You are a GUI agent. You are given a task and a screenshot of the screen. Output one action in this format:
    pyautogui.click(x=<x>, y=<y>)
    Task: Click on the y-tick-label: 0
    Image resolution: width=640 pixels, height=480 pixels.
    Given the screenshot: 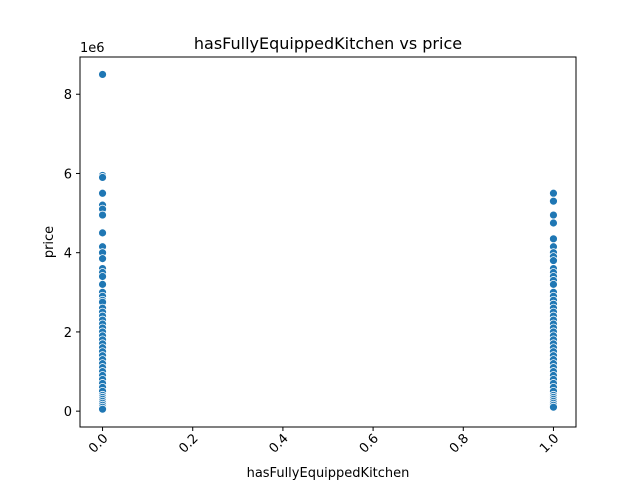 What is the action you would take?
    pyautogui.click(x=68, y=412)
    